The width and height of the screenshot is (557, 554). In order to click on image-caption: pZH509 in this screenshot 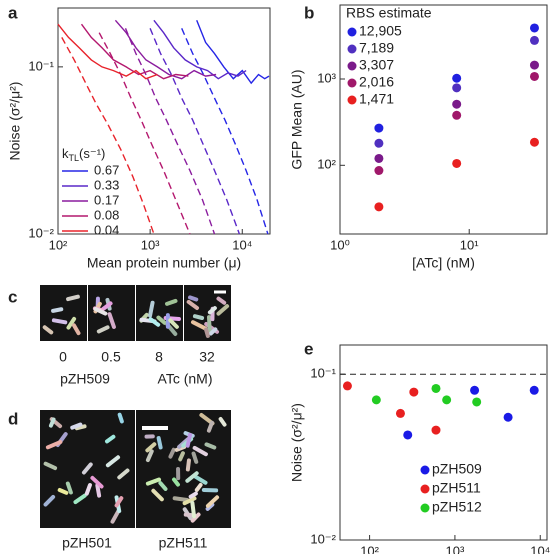, I will do `click(85, 379)`.